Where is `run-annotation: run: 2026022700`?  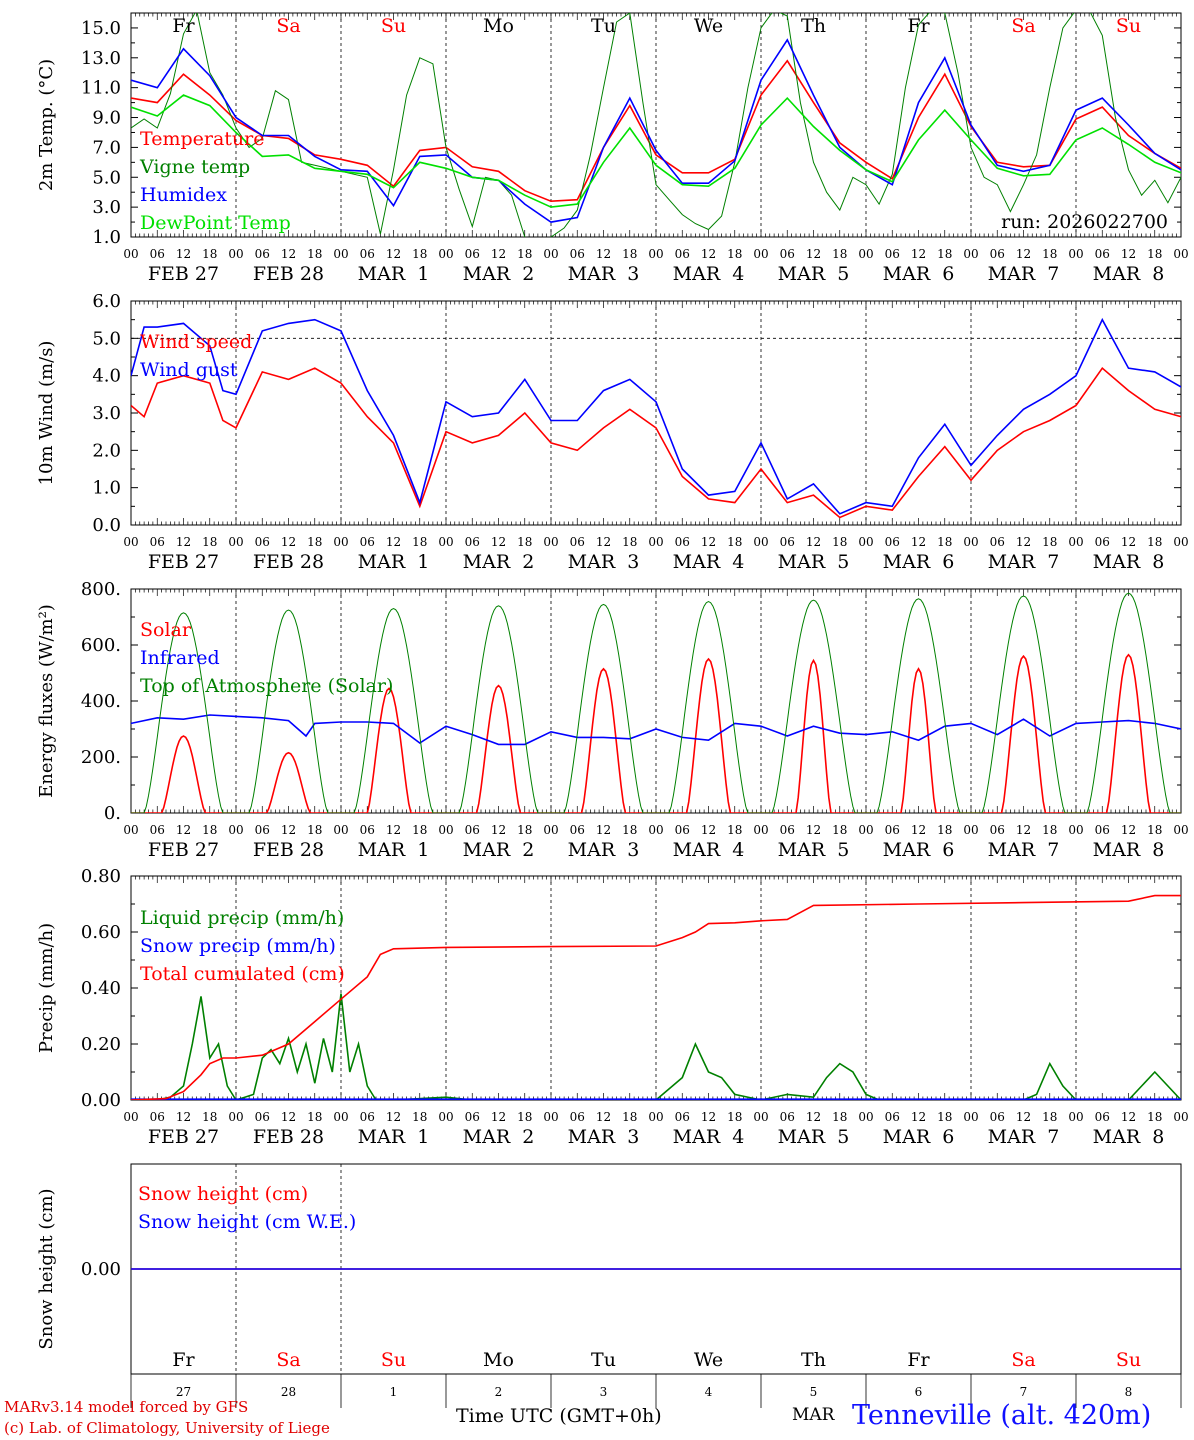 run-annotation: run: 2026022700 is located at coordinates (1084, 222).